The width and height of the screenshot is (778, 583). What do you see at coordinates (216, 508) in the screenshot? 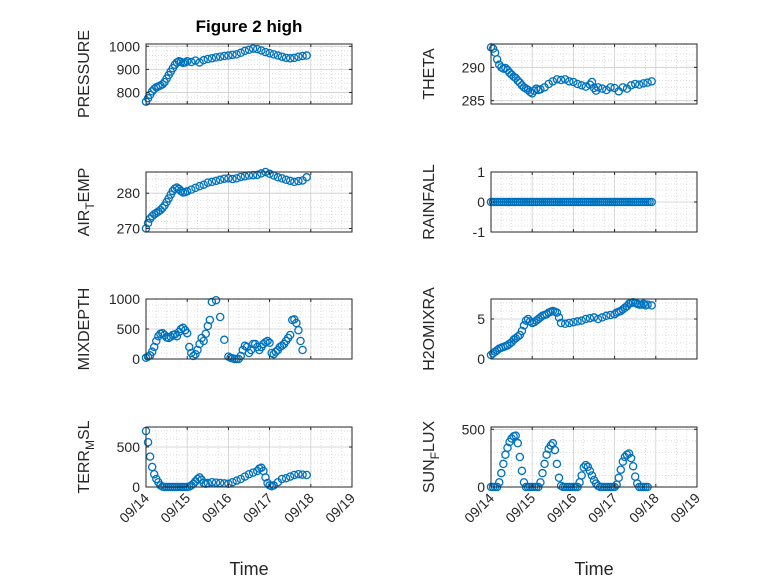
I see `x-tick-label: 09/16` at bounding box center [216, 508].